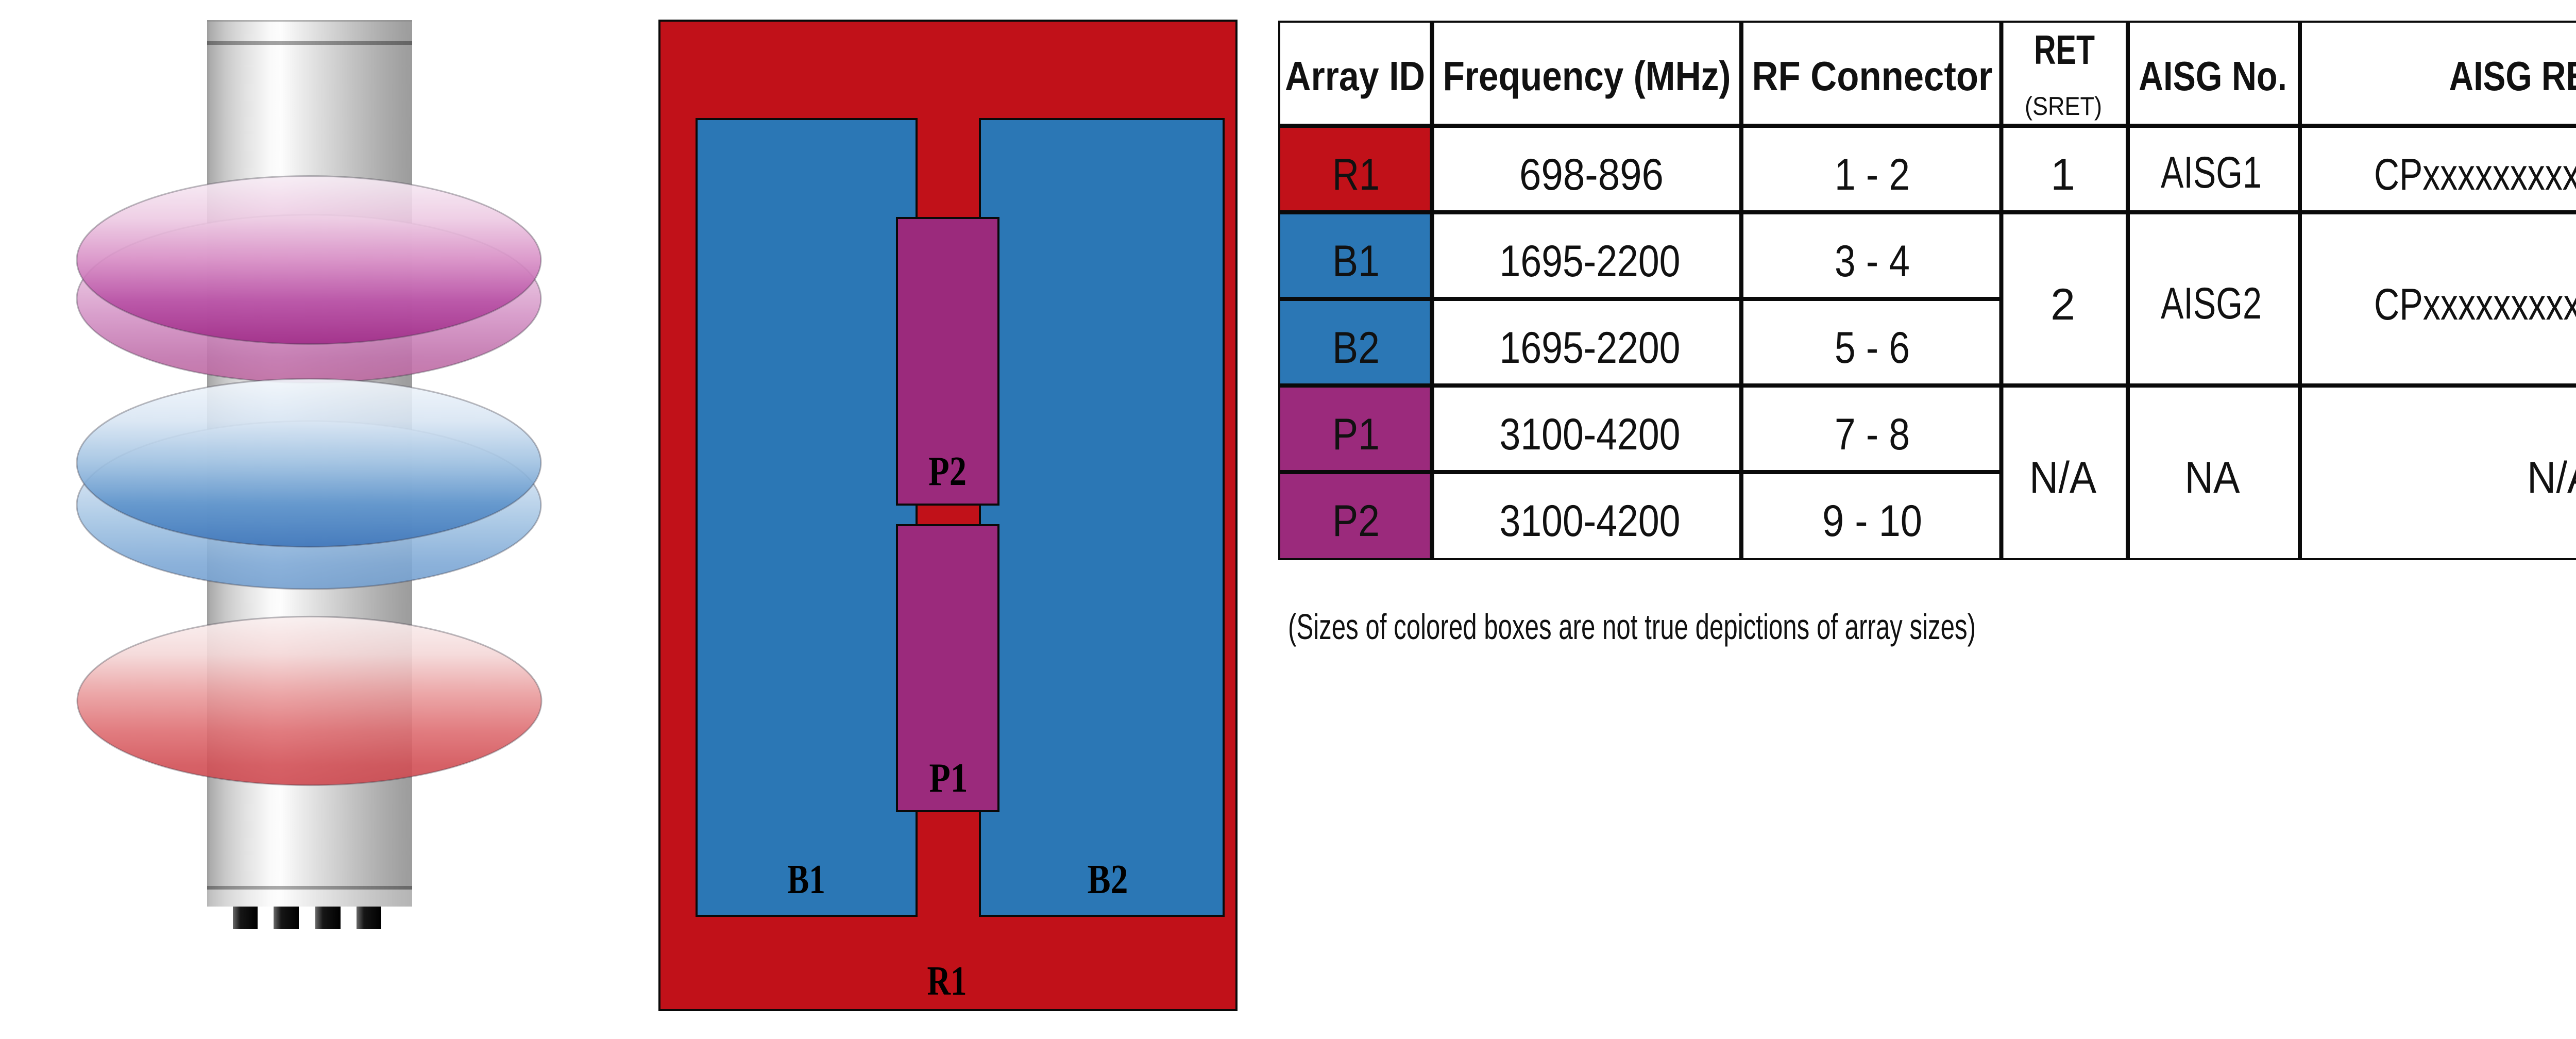  Describe the element at coordinates (2211, 303) in the screenshot. I see `svg-text: AISG2` at that location.